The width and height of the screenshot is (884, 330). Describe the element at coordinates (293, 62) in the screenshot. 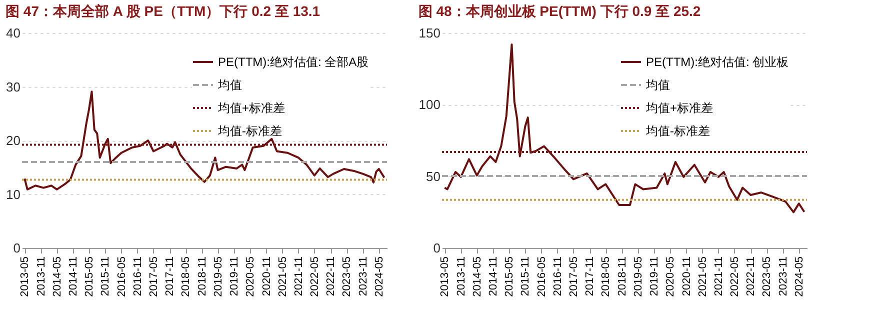

I see `legend-label: PE(TTM):绝对估值: 全部A股` at that location.